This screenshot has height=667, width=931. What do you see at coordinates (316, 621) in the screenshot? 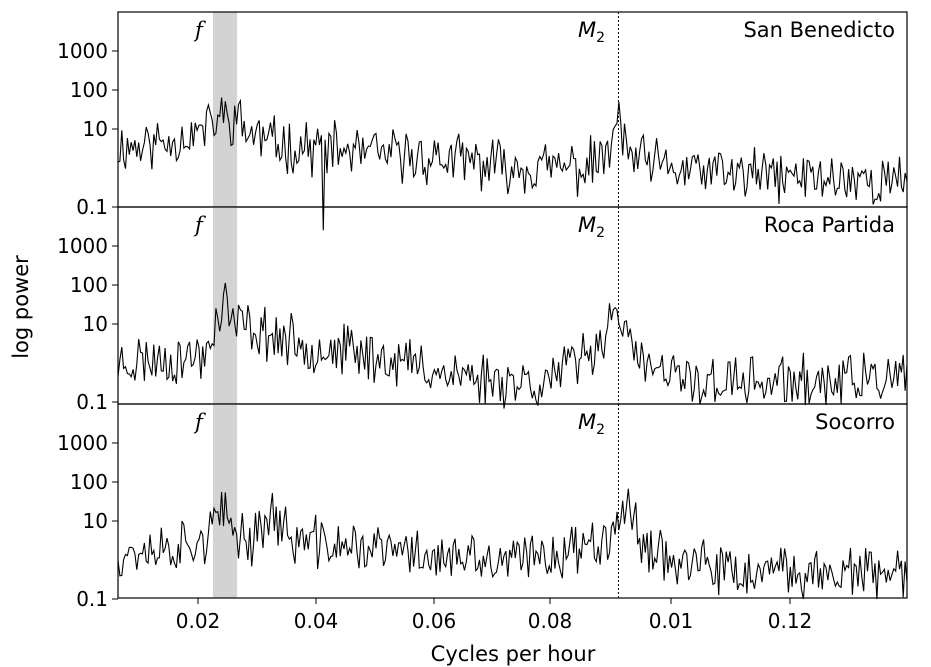
I see `x-tick-label: 0.04` at bounding box center [316, 621].